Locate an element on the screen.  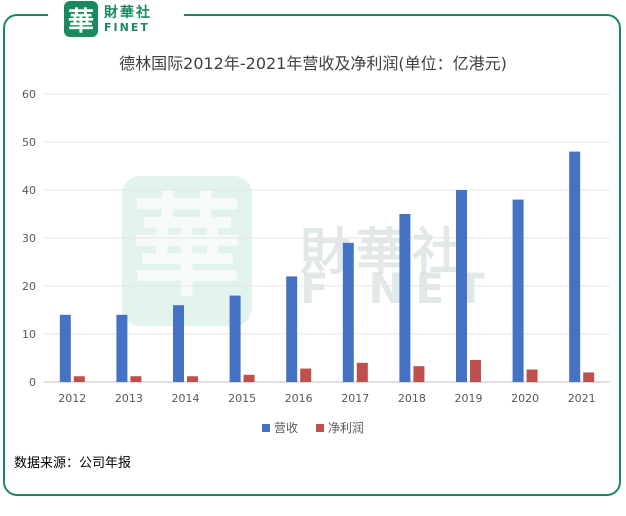
y-tick-label: 20 is located at coordinates (29, 286).